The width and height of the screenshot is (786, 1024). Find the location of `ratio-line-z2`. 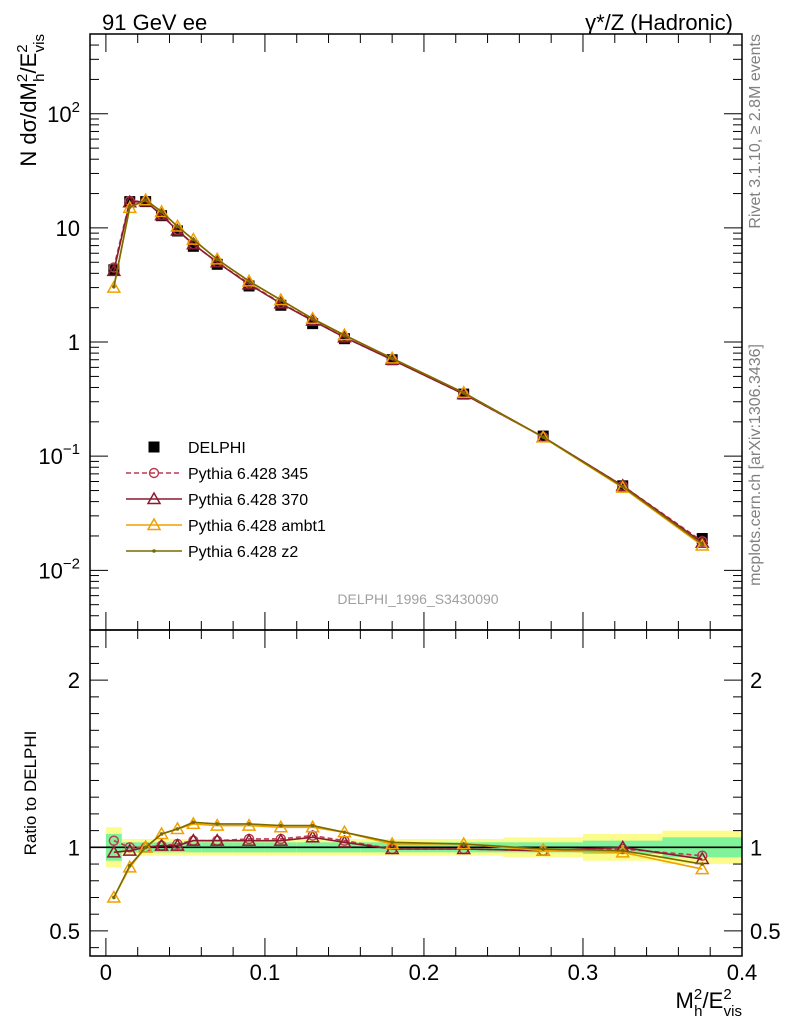

ratio-line-z2 is located at coordinates (408, 859).